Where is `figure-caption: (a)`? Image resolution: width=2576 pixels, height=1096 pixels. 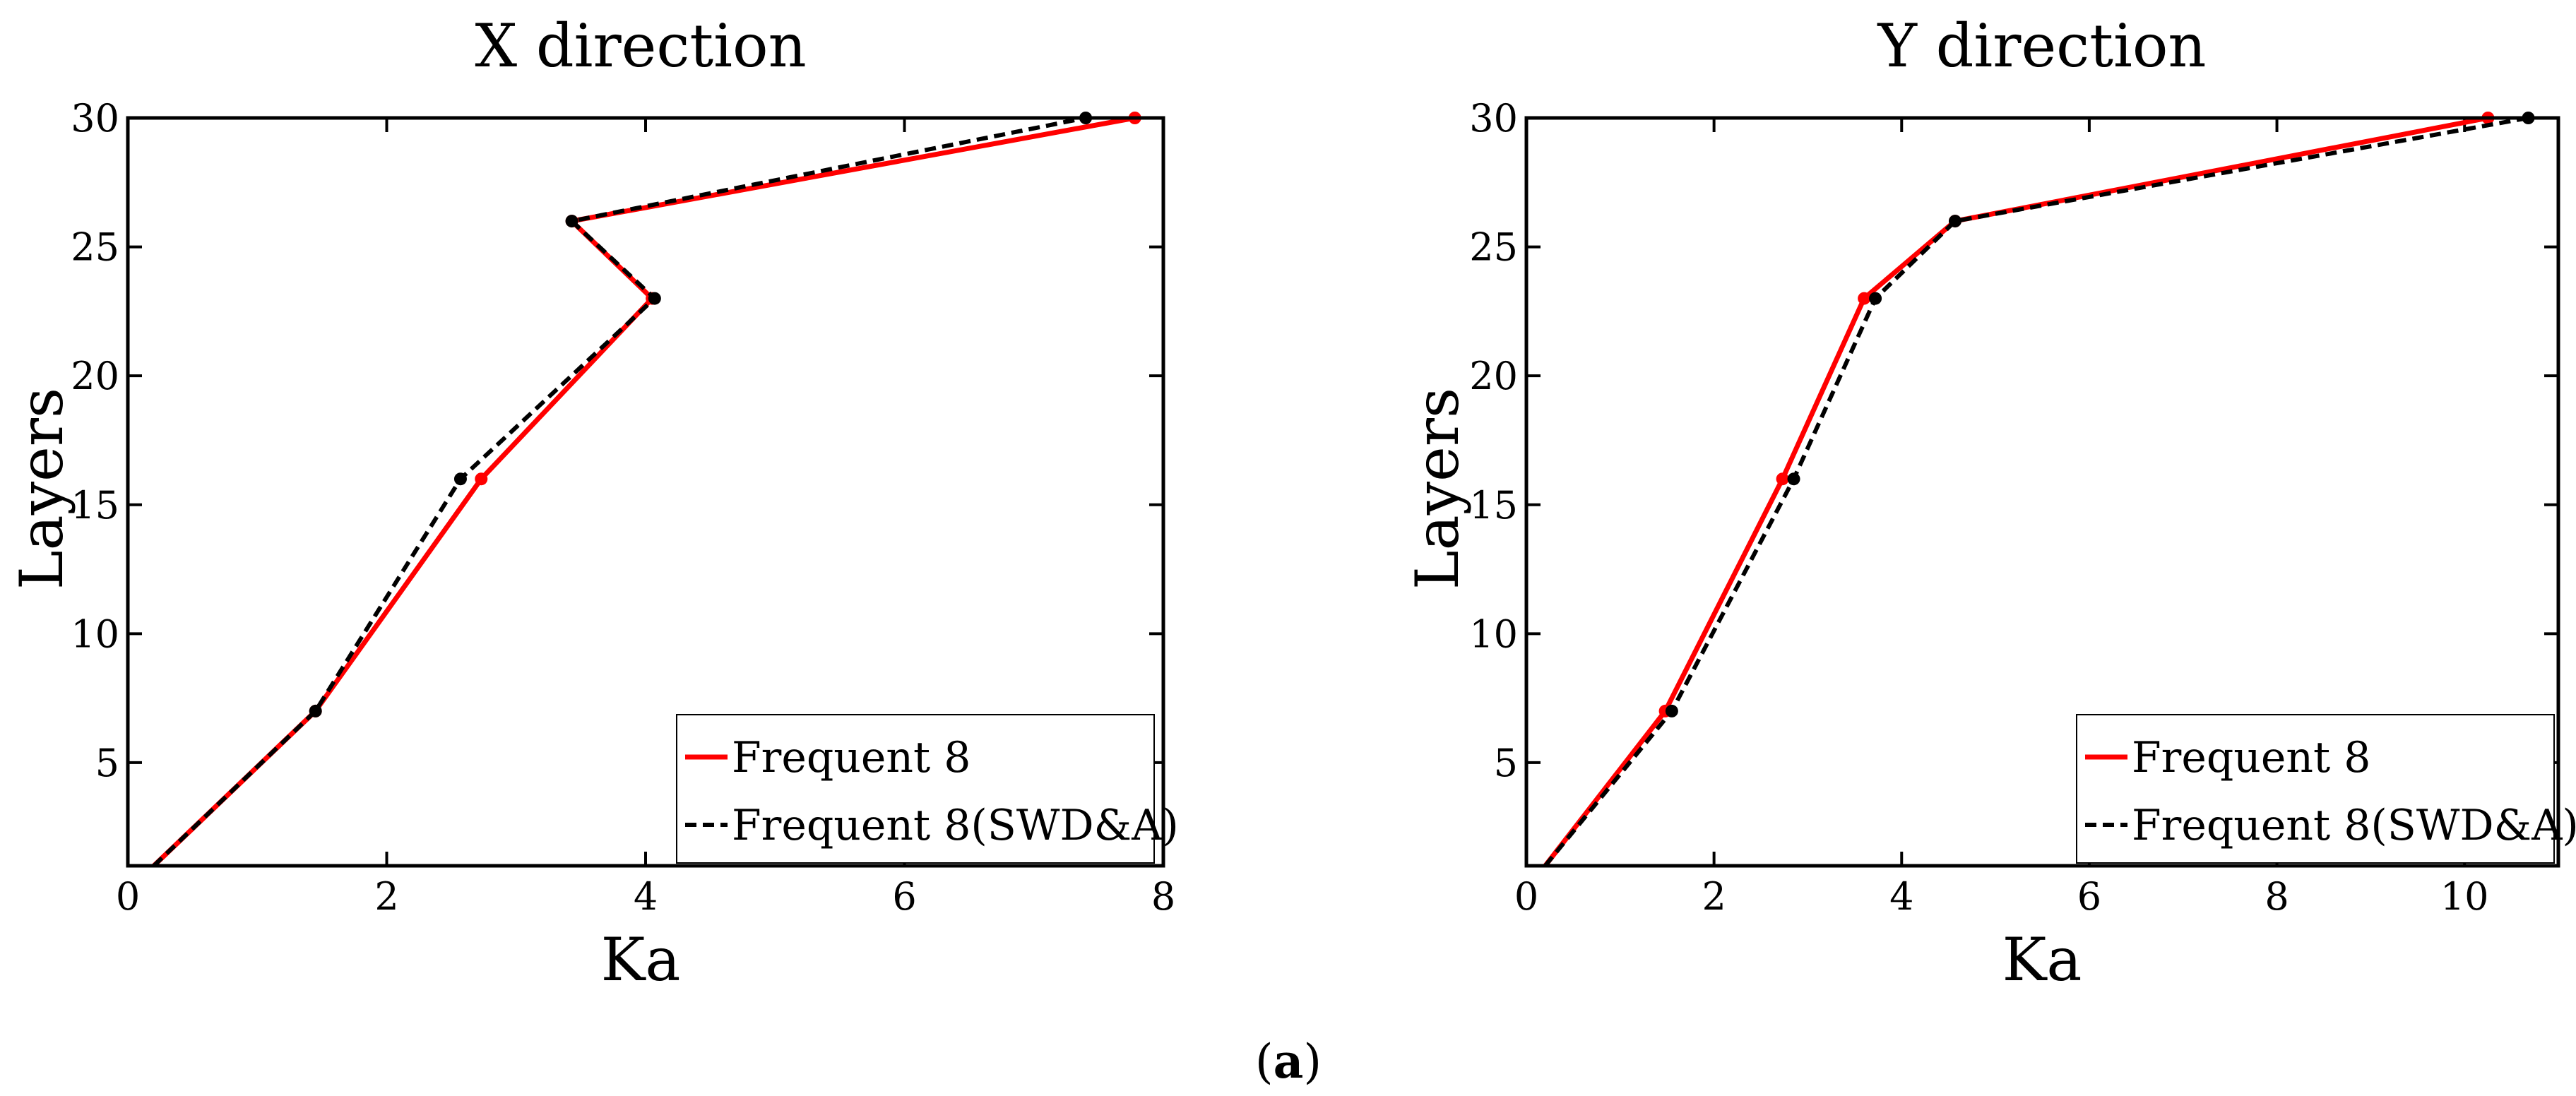 figure-caption: (a) is located at coordinates (1288, 1062).